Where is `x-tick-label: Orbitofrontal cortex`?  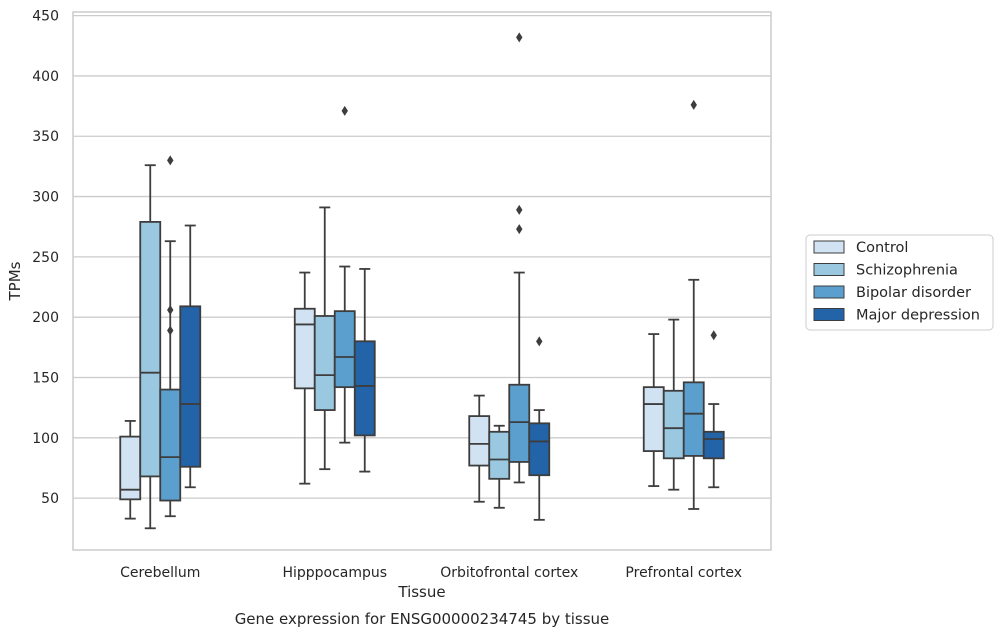
x-tick-label: Orbitofrontal cortex is located at coordinates (509, 573).